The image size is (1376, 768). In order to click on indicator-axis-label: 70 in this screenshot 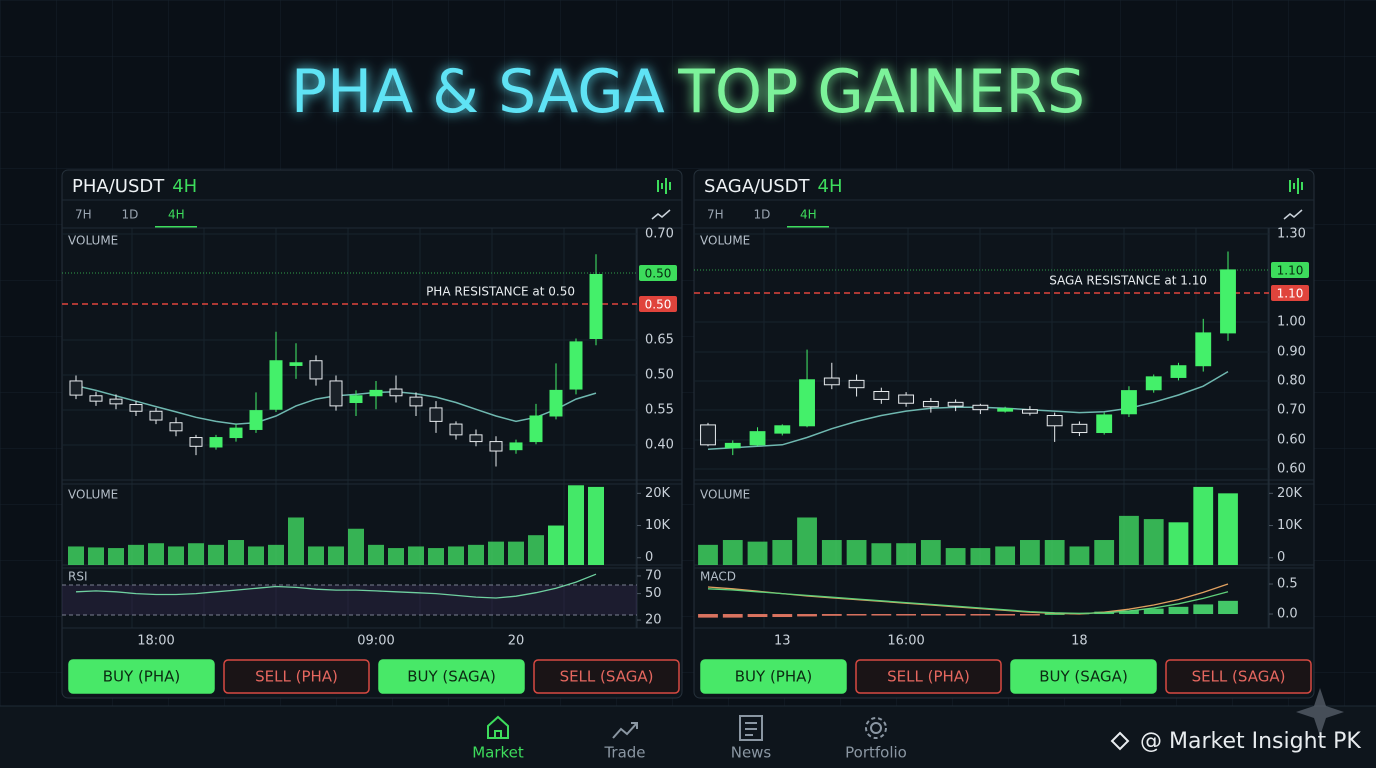, I will do `click(653, 575)`.